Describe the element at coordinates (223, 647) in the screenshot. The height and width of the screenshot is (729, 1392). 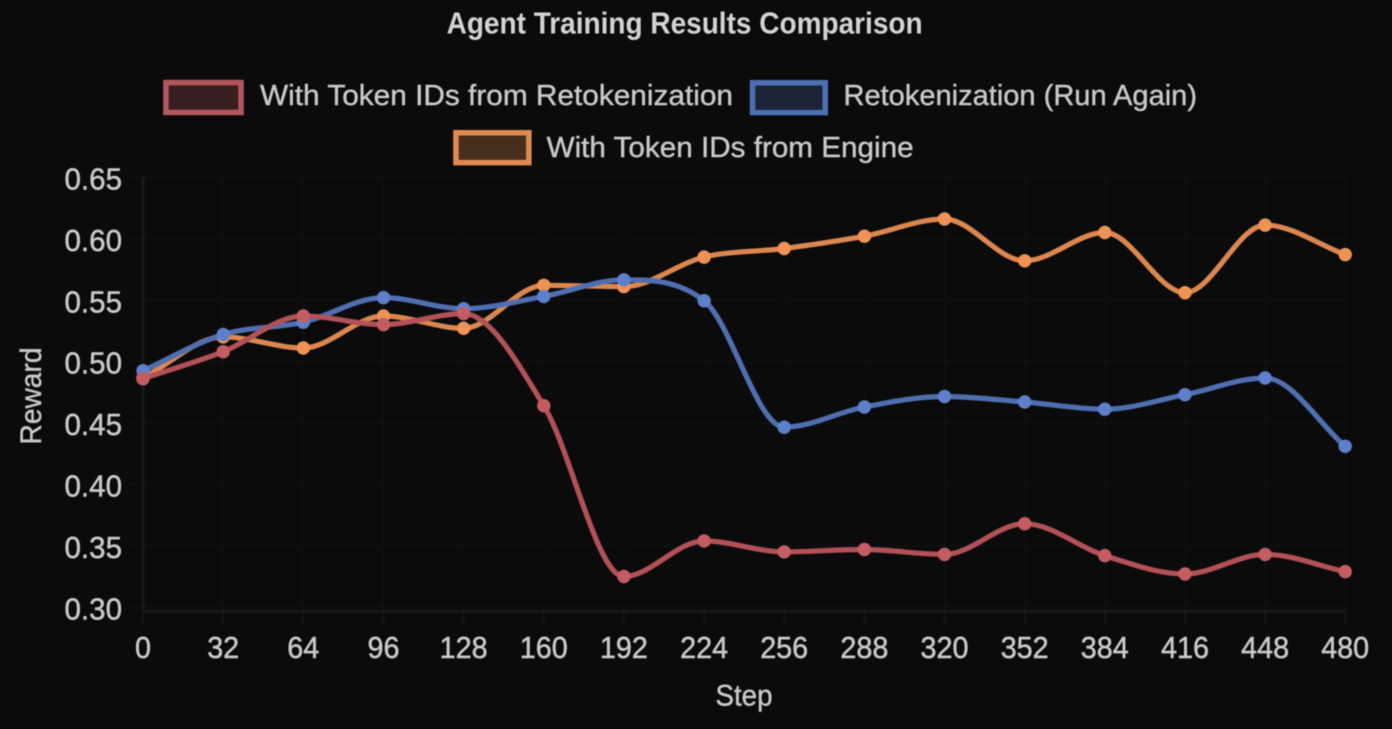
I see `svg-text: 32` at that location.